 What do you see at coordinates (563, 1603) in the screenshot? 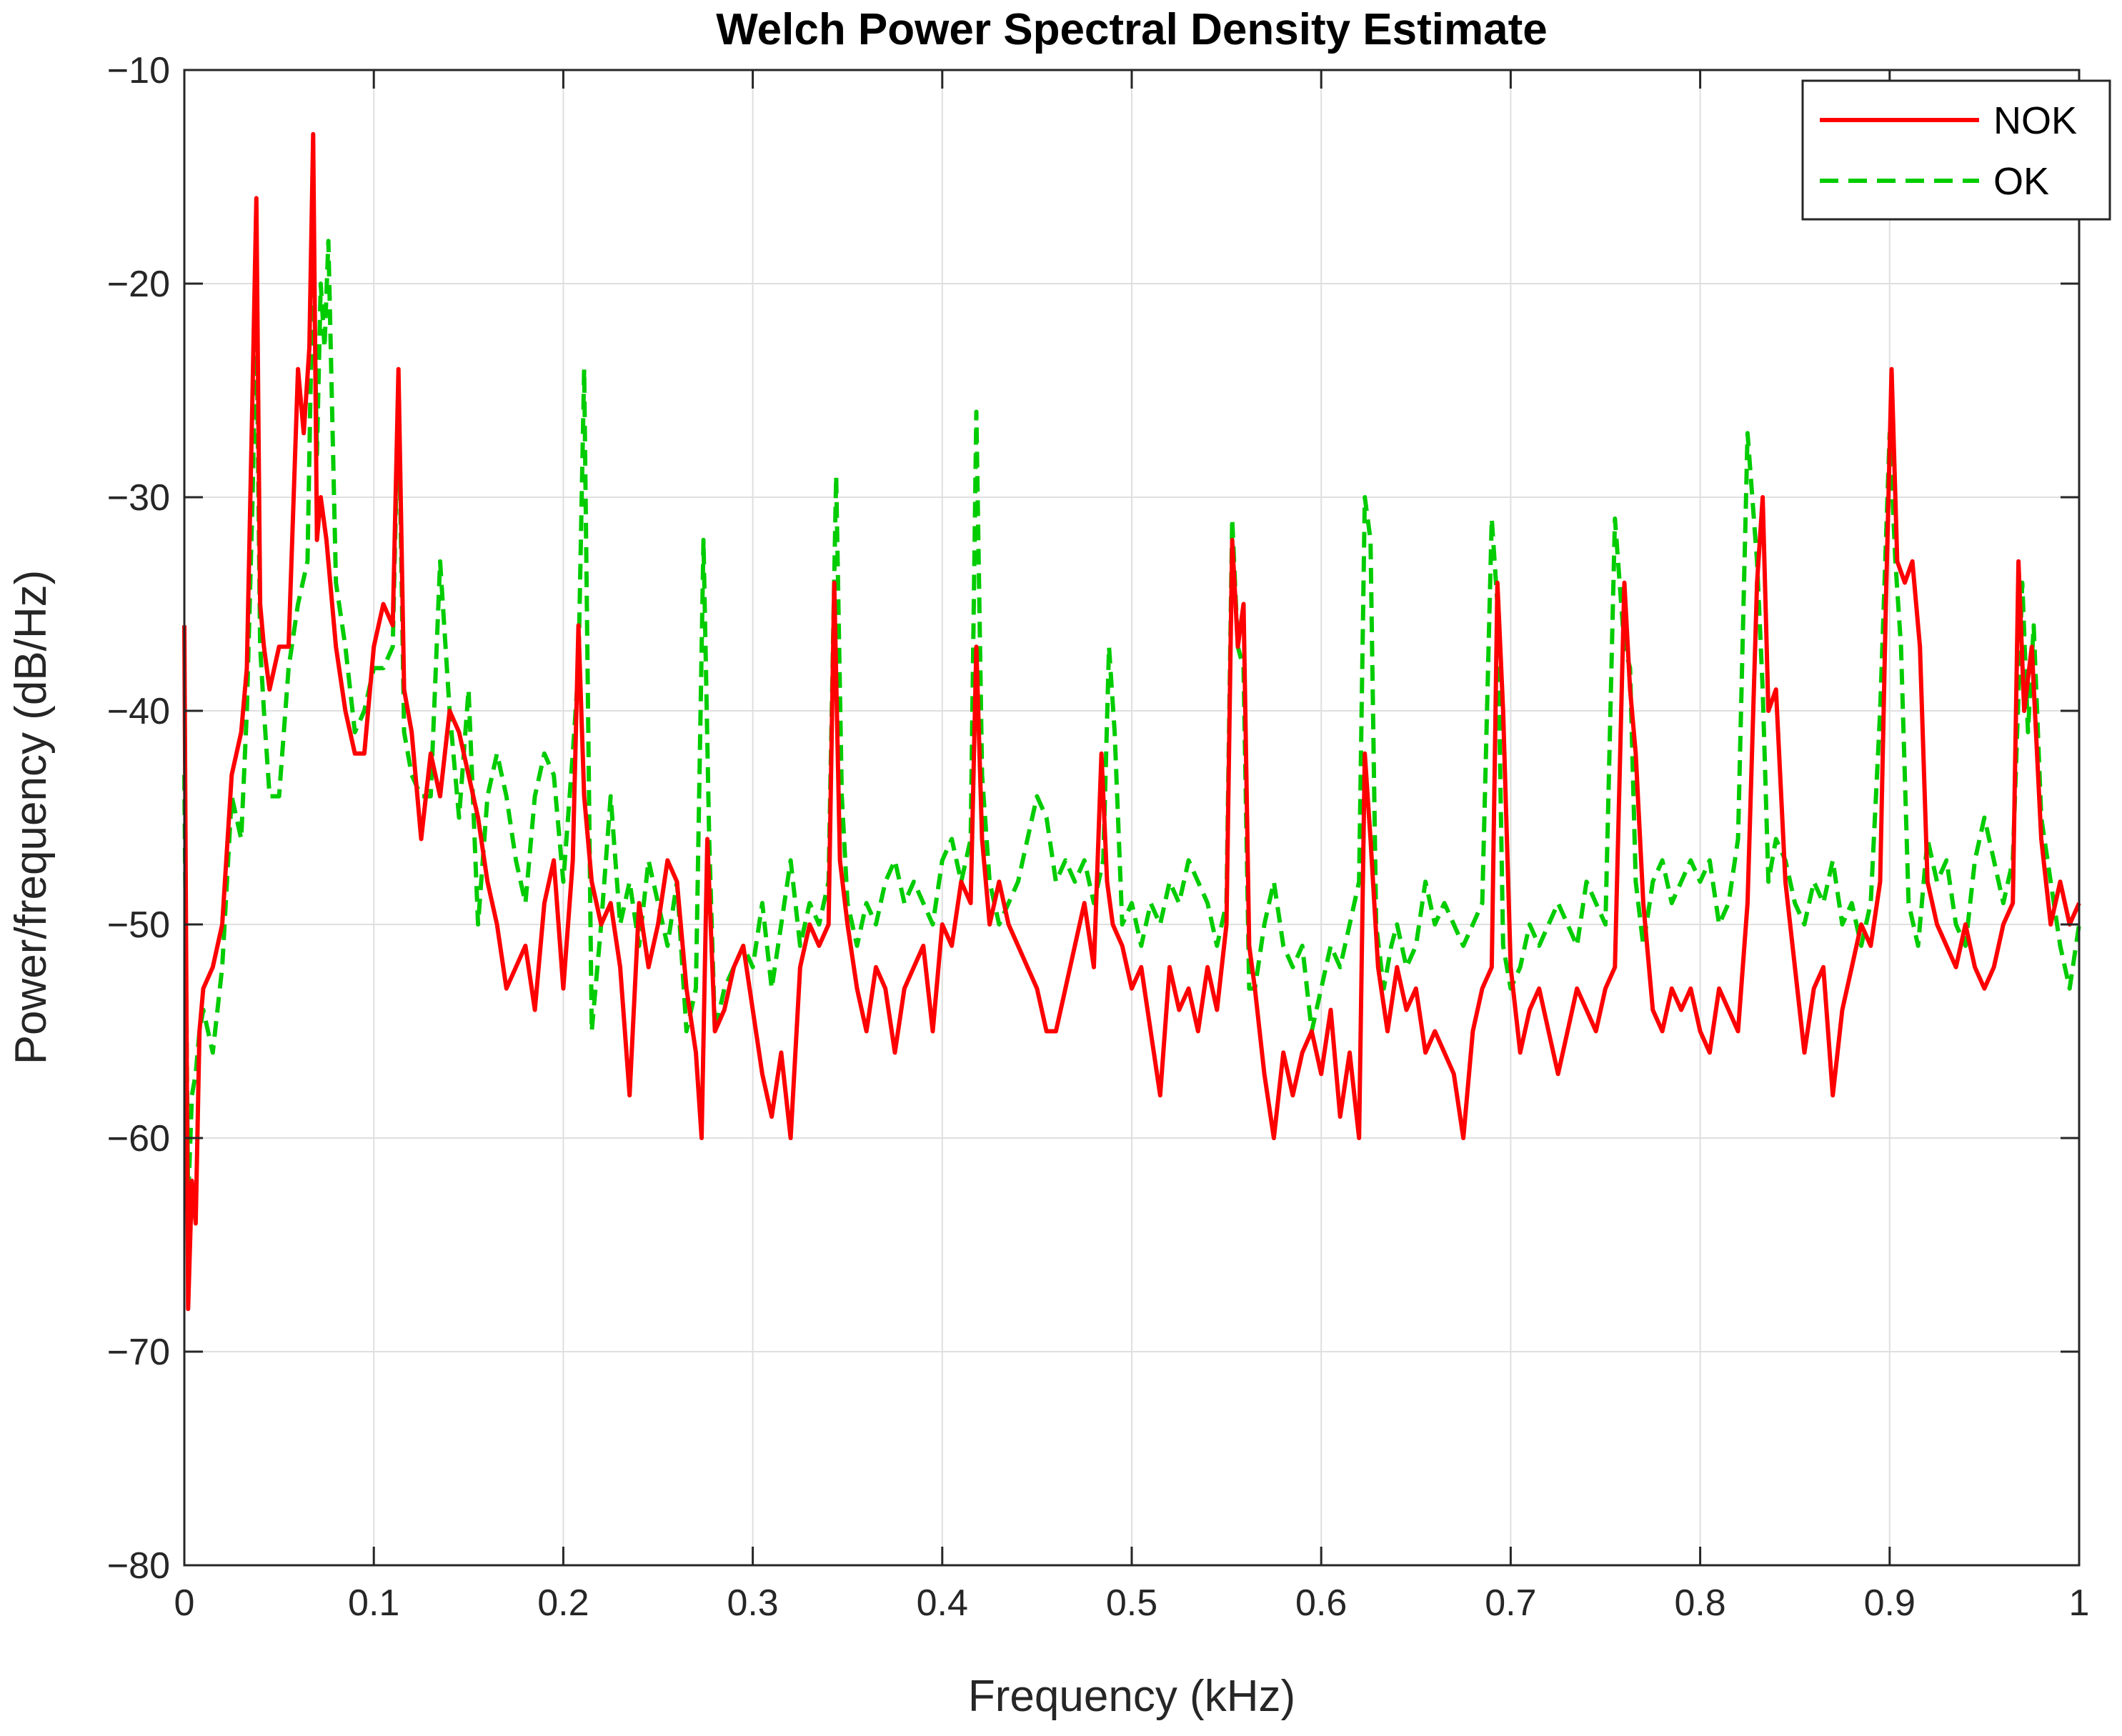
I see `x-tick-label: 0.2` at bounding box center [563, 1603].